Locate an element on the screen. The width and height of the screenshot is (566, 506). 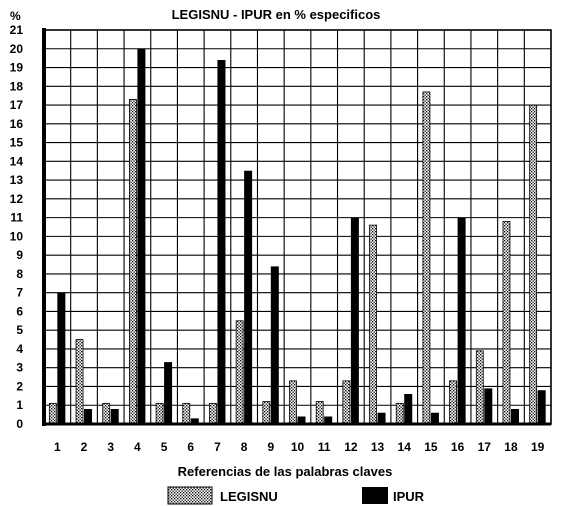
y-tick-label: 4 is located at coordinates (19, 349).